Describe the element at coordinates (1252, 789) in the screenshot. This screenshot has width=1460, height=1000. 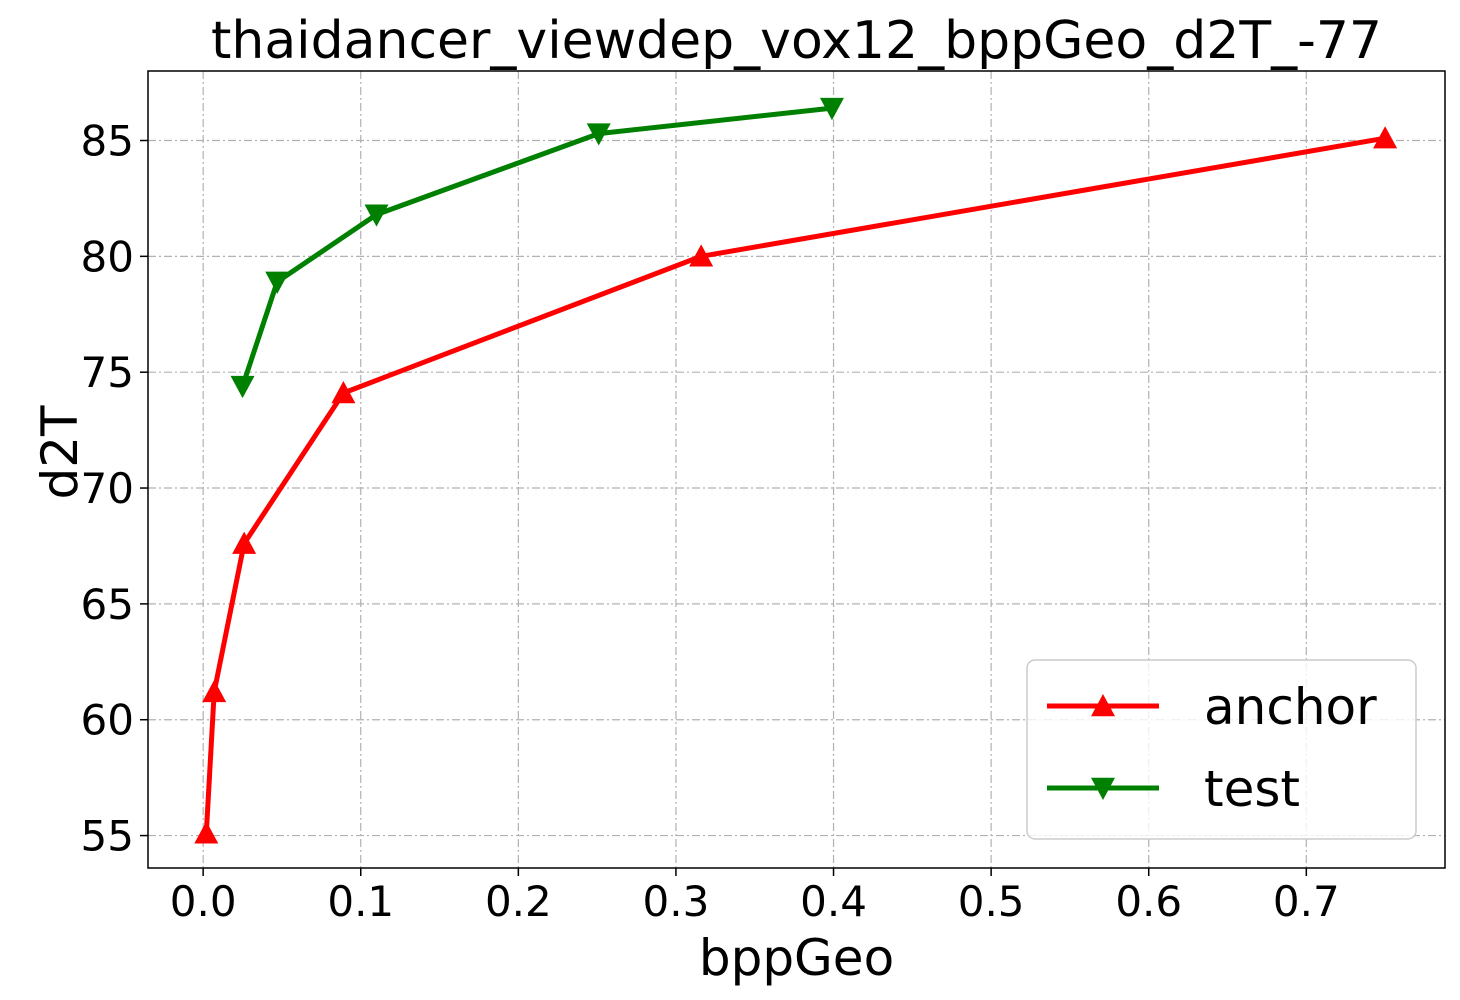
I see `legend-label-test: test` at that location.